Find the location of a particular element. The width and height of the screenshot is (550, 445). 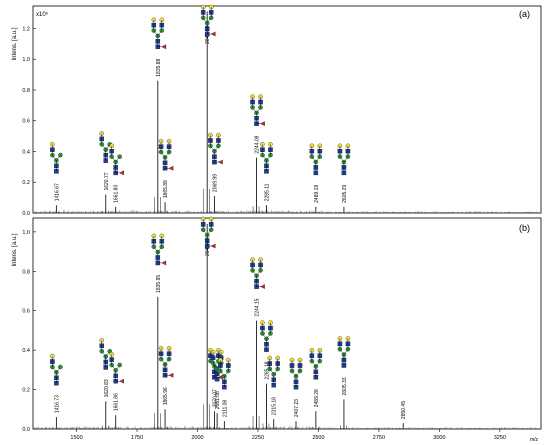

peak-label: 1835.95 is located at coordinates (159, 284).